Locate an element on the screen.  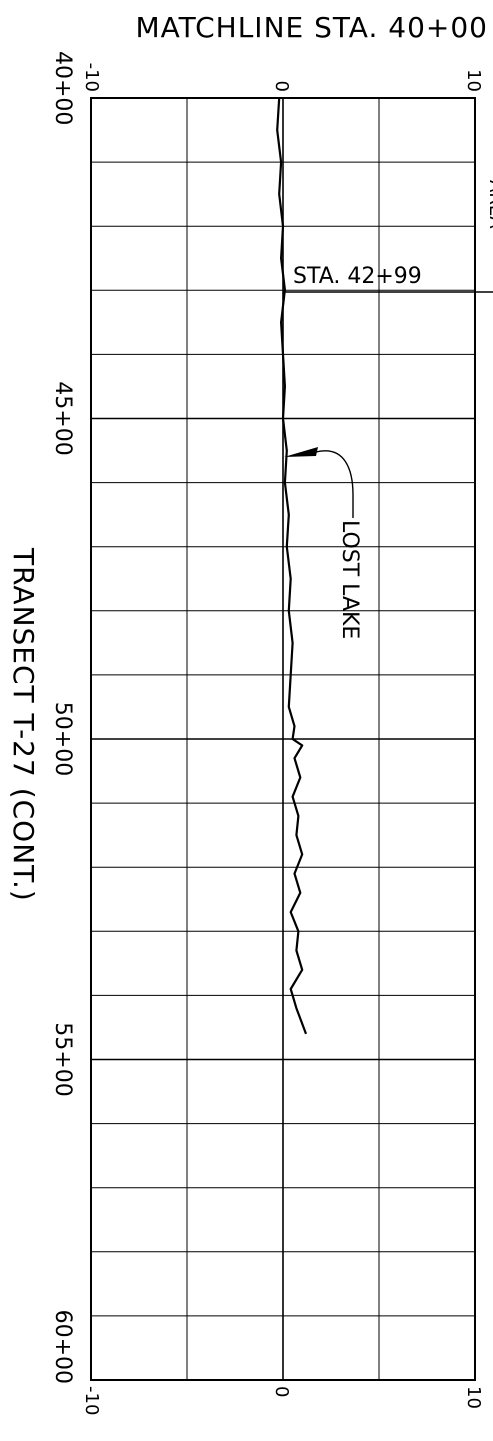
bottom-scale-left-tick: -10 is located at coordinates (91, 1400).